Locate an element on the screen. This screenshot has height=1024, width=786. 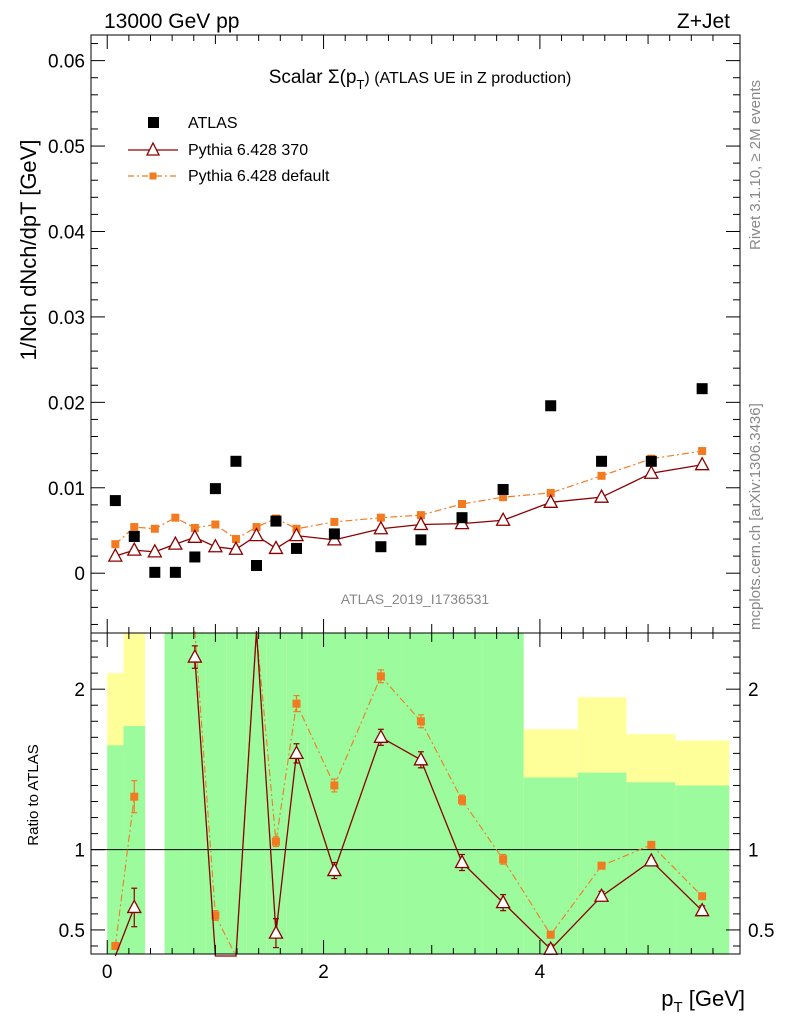
main-ytick-label: 0.06 is located at coordinates (66, 62).